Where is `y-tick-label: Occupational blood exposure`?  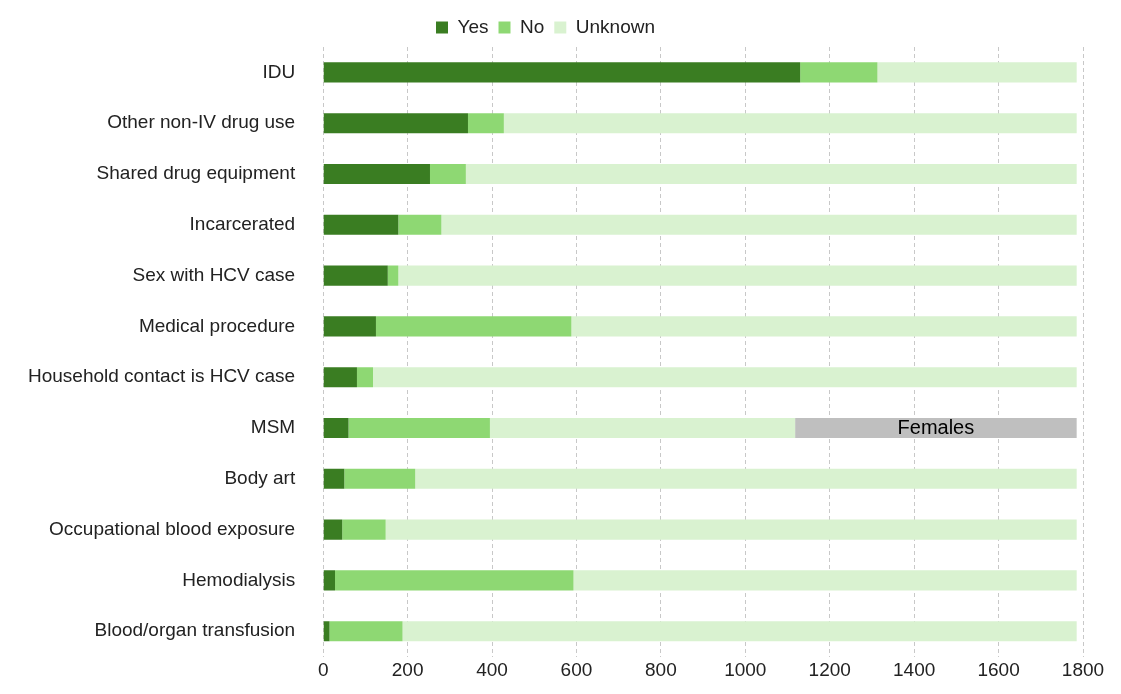
y-tick-label: Occupational blood exposure is located at coordinates (172, 528).